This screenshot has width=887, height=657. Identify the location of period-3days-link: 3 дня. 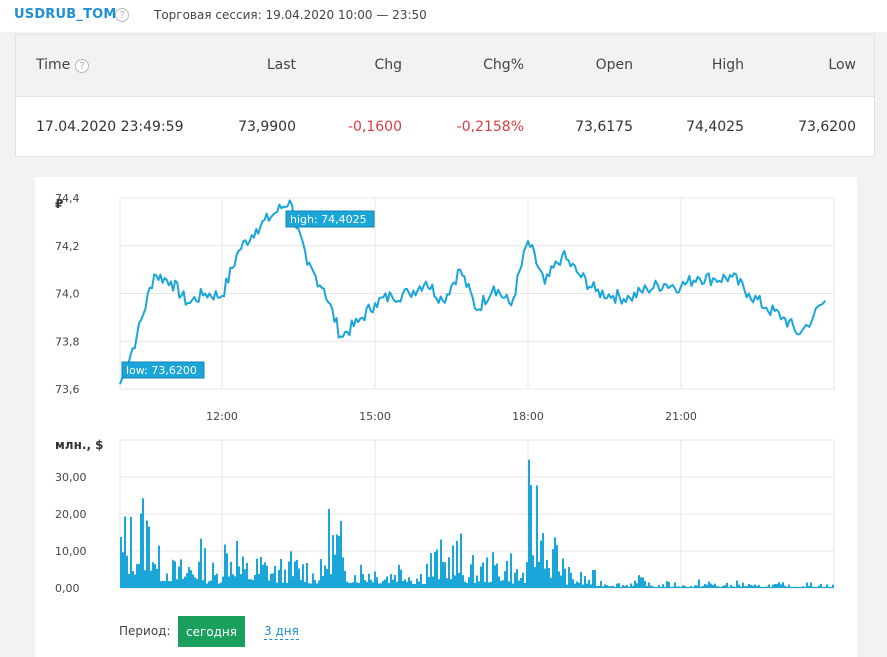
(281, 632).